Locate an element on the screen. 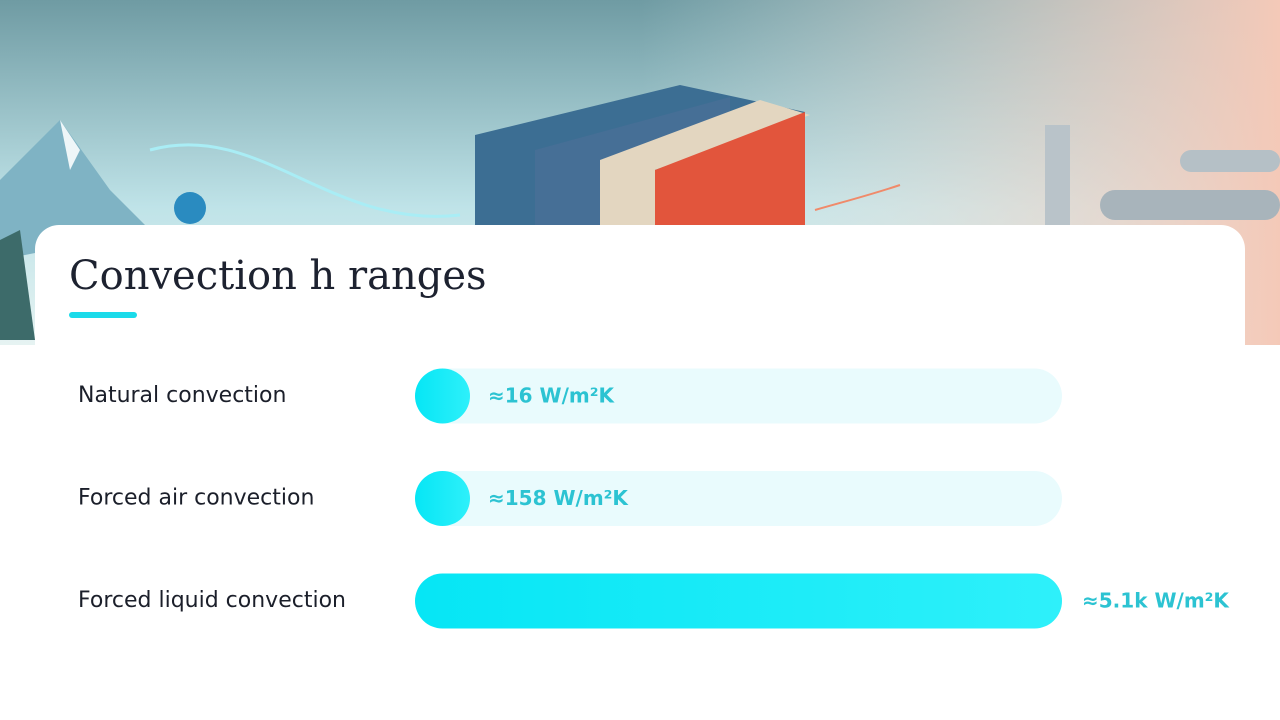 This screenshot has width=1280, height=720. chart-title: Convection h ranges is located at coordinates (278, 276).